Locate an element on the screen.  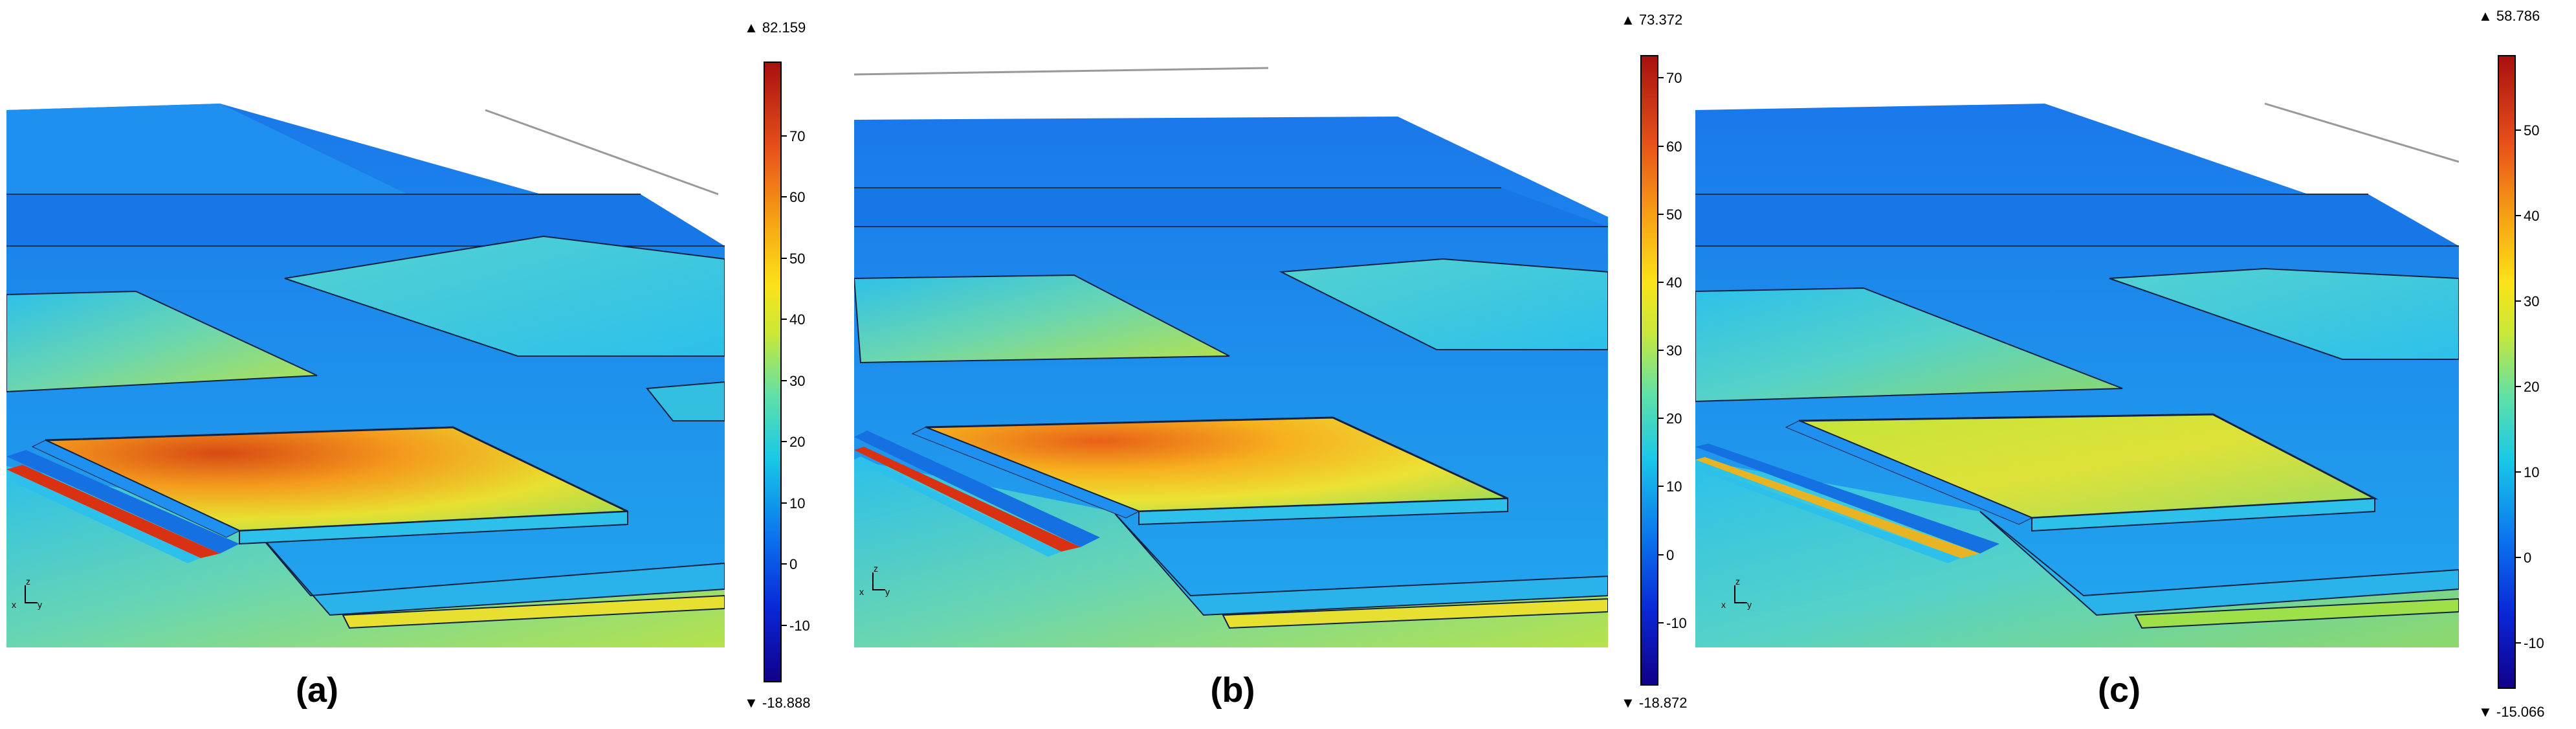
axis-triad-c: z x y is located at coordinates (1741, 595).